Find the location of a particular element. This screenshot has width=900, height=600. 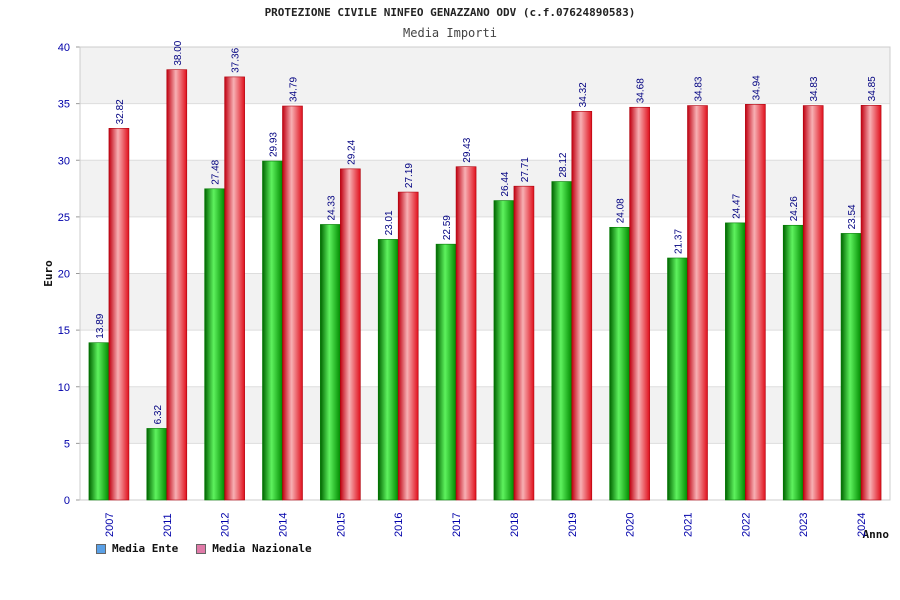

y-tick-label: 0 is located at coordinates (67, 501).